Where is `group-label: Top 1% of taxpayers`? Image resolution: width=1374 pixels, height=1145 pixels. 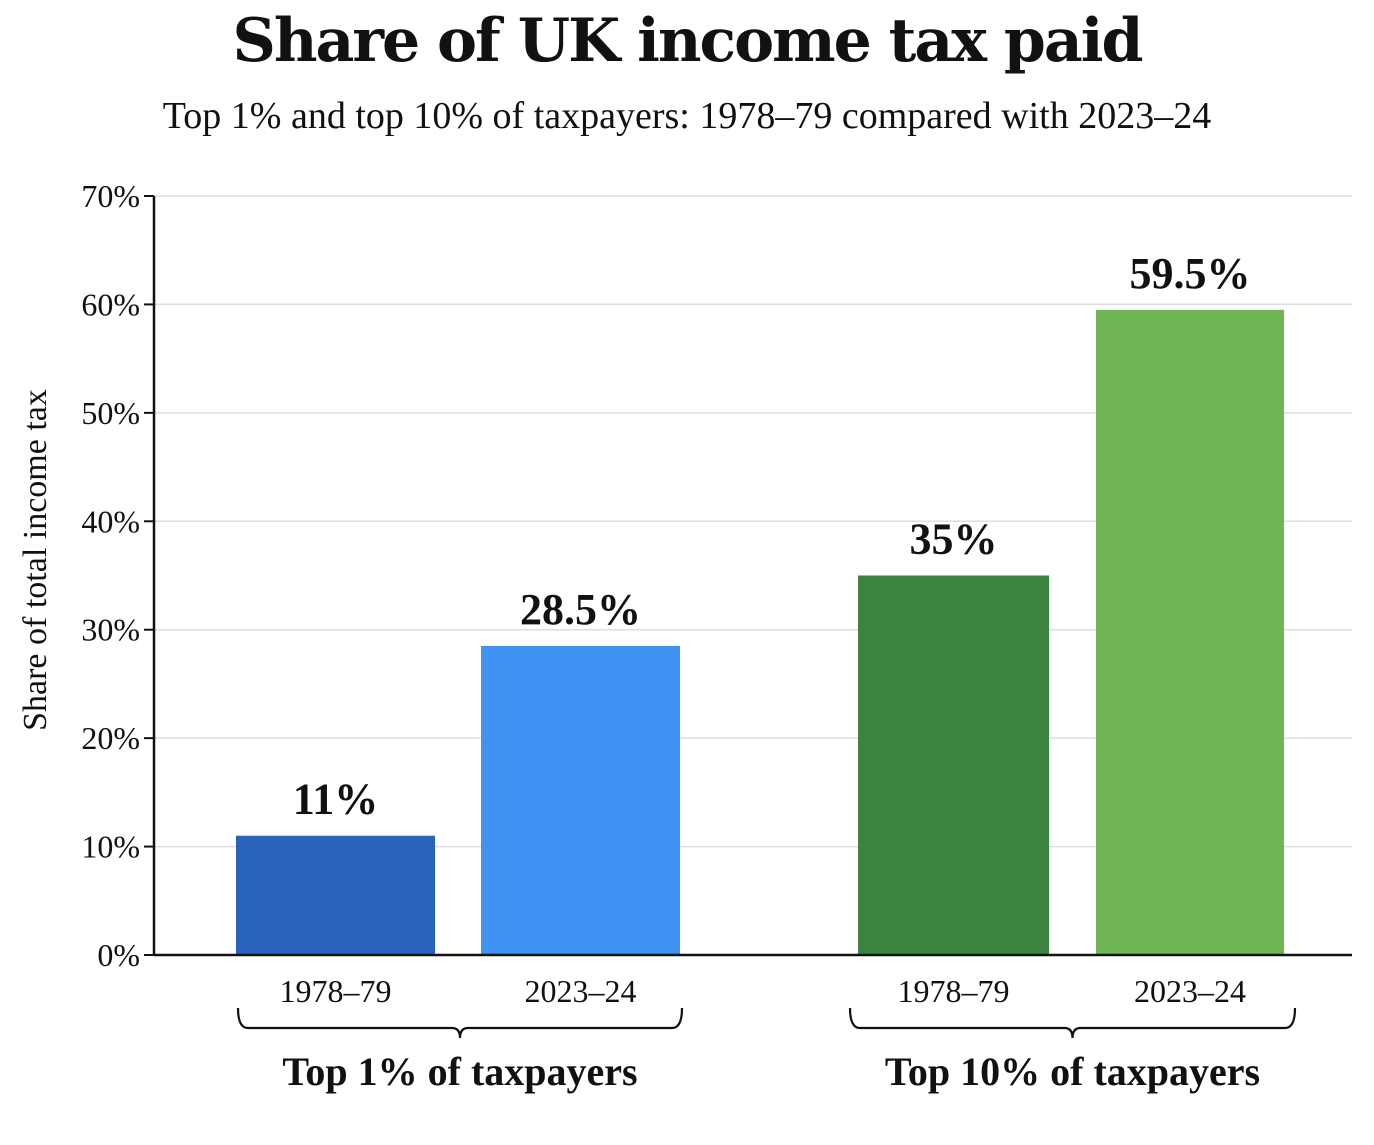 group-label: Top 1% of taxpayers is located at coordinates (459, 1071).